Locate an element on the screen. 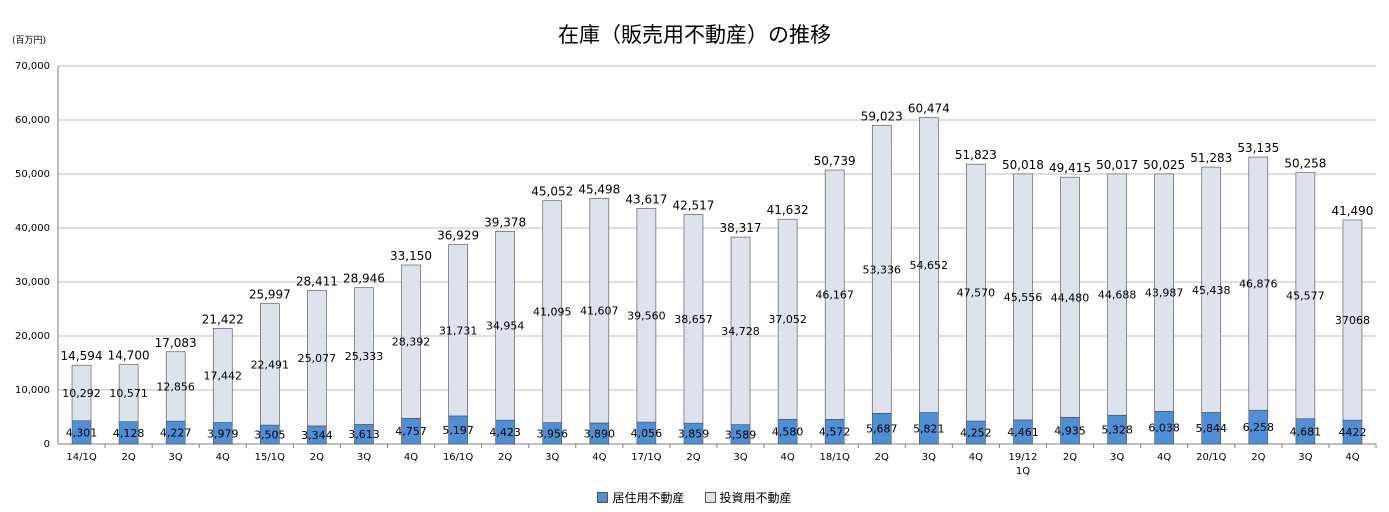 The image size is (1389, 512). data-label-investment: 28,392 is located at coordinates (411, 342).